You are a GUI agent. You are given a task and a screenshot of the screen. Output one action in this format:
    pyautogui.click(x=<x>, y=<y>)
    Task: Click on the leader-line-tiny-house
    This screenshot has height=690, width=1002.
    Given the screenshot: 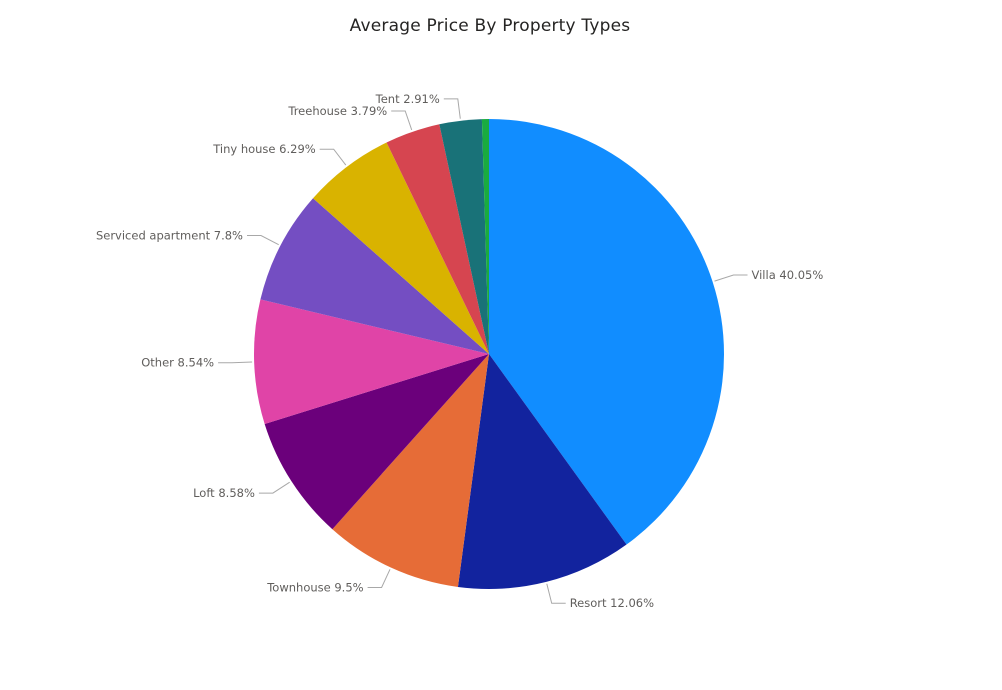 What is the action you would take?
    pyautogui.click(x=333, y=157)
    